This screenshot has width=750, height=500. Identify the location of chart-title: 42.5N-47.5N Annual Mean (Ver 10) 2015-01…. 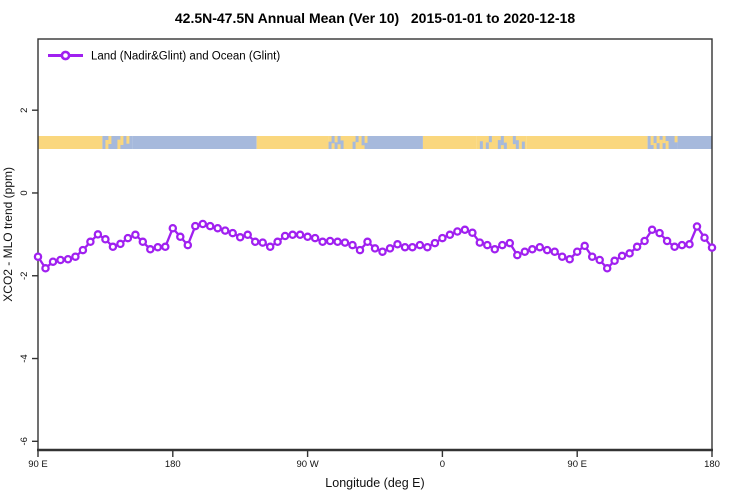
(375, 18).